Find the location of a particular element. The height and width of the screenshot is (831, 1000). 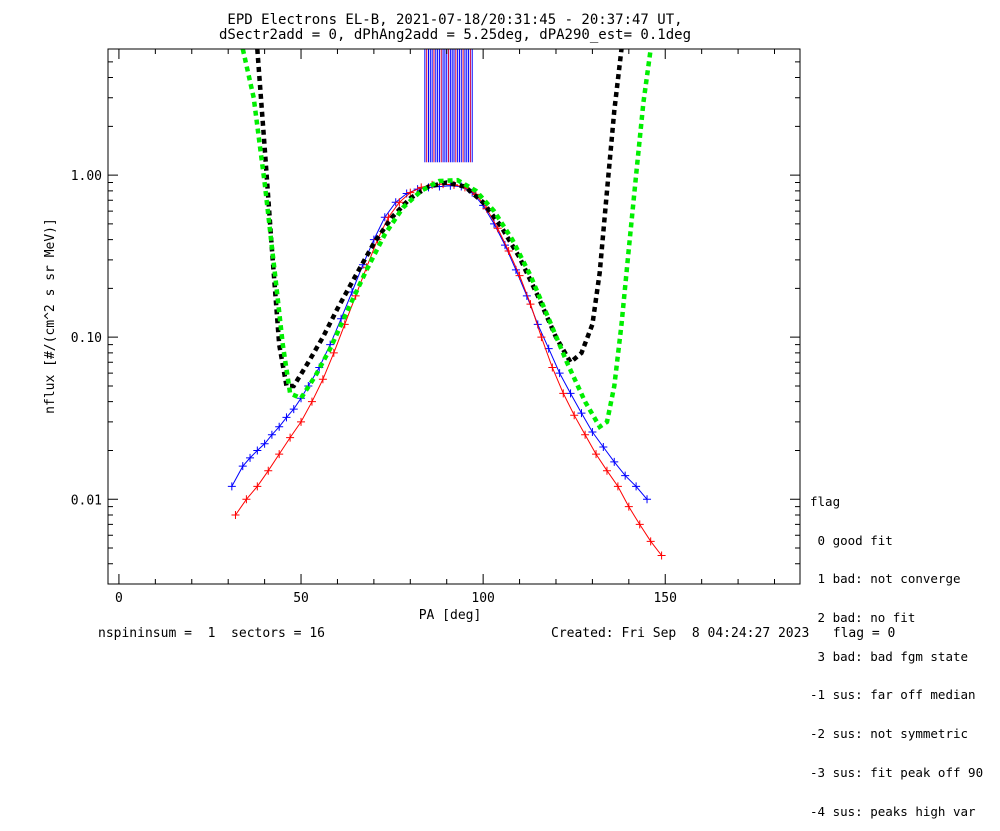

legend-item: -1 sus: far off median is located at coordinates (893, 695).